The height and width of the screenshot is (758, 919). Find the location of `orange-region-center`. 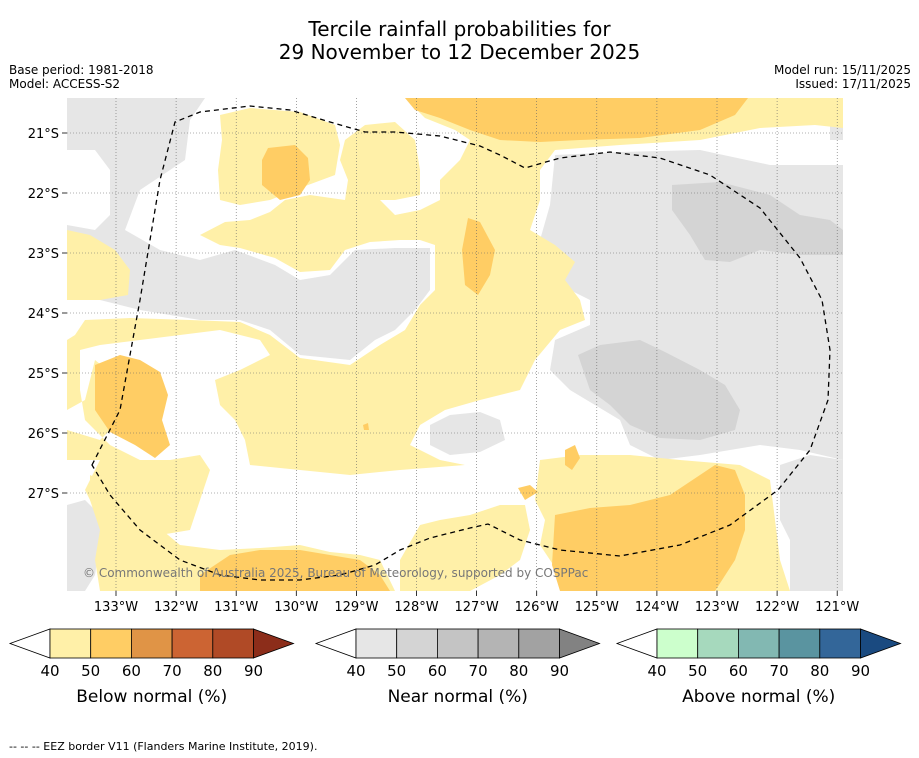

orange-region-center is located at coordinates (478, 256).